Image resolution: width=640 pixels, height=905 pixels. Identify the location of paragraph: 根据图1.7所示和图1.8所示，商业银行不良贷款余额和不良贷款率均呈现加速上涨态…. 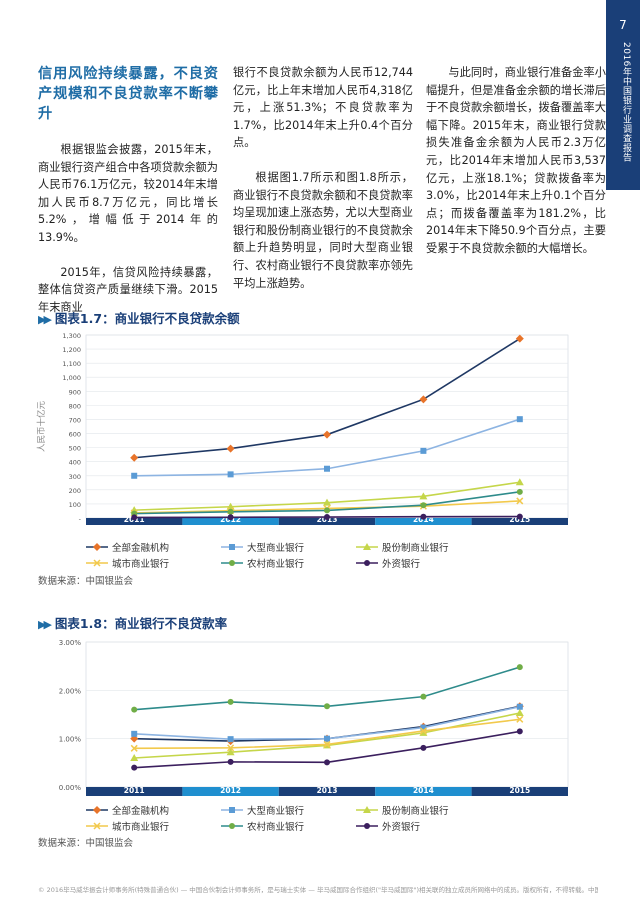
(323, 230).